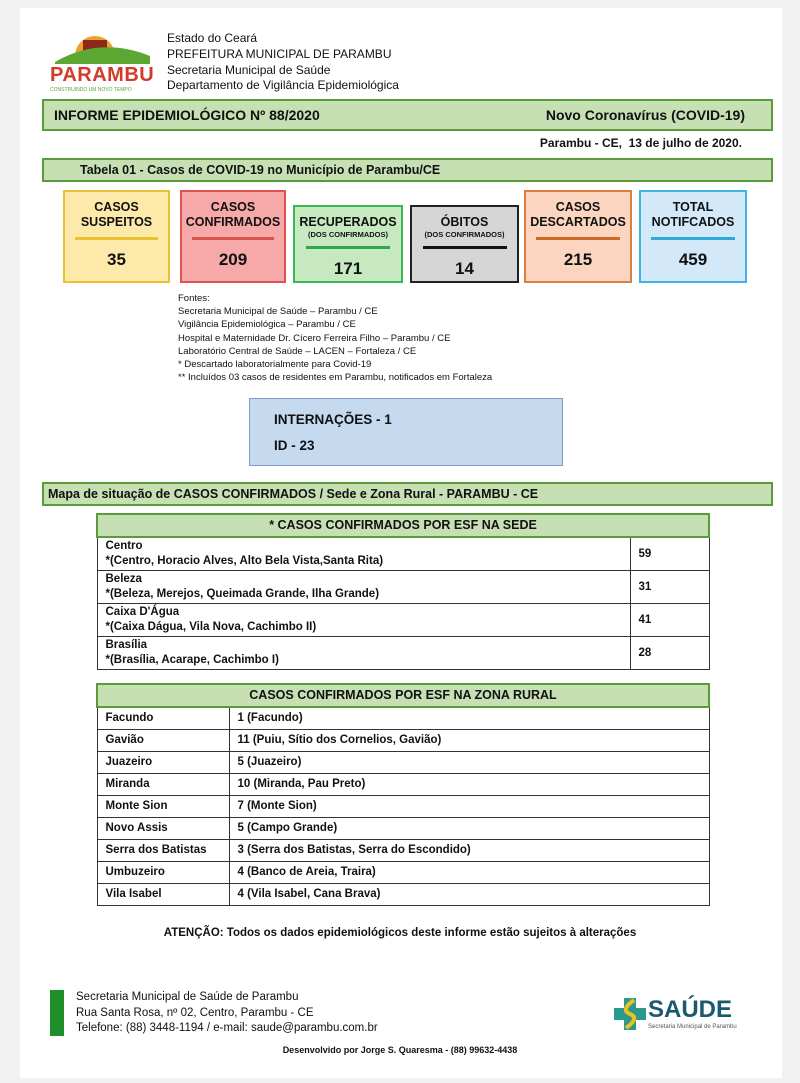  I want to click on rural-table-header: CASOS CONFIRMADOS POR ESF NA ZONA RURAL, so click(403, 695).